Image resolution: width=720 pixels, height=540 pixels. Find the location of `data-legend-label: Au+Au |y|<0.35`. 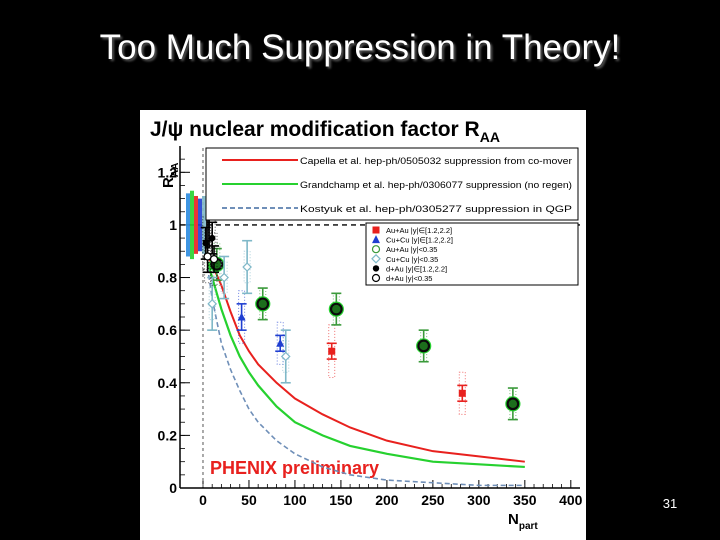

data-legend-label: Au+Au |y|<0.35 is located at coordinates (411, 249).